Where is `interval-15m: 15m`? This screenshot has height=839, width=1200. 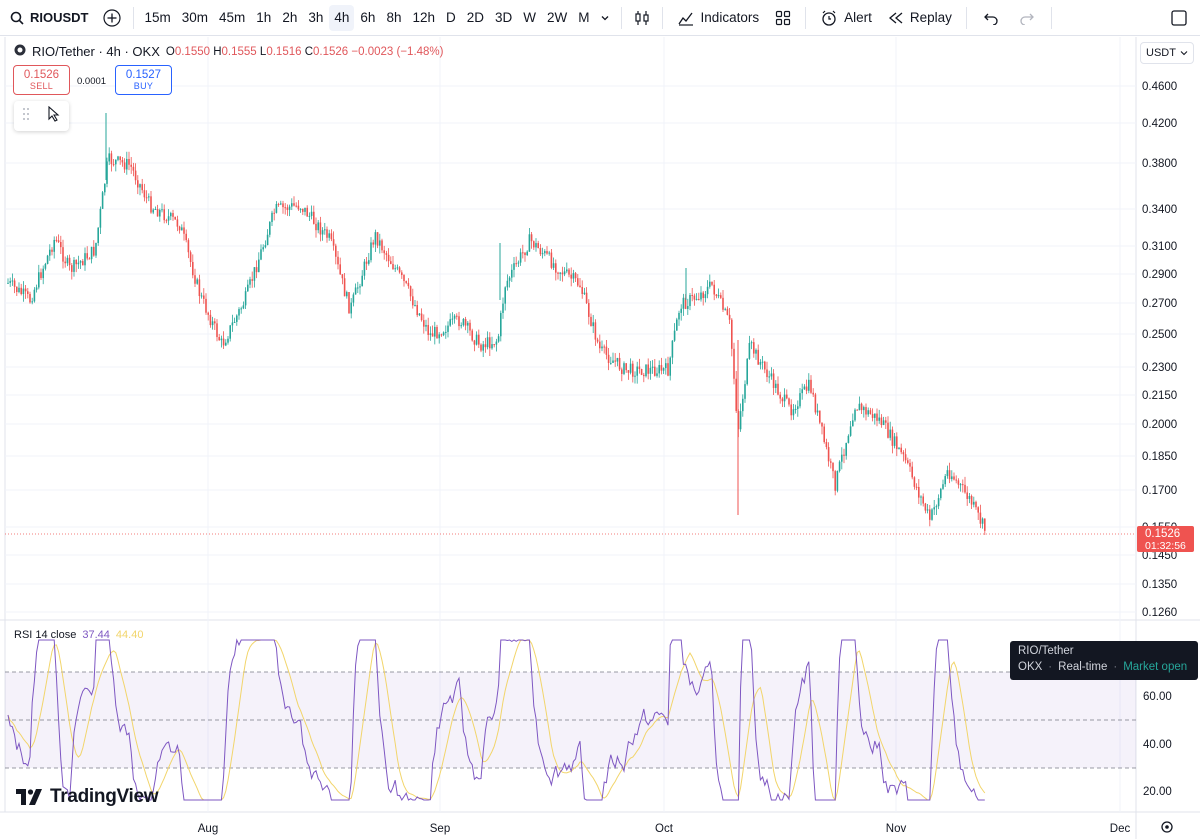
interval-15m: 15m is located at coordinates (157, 17).